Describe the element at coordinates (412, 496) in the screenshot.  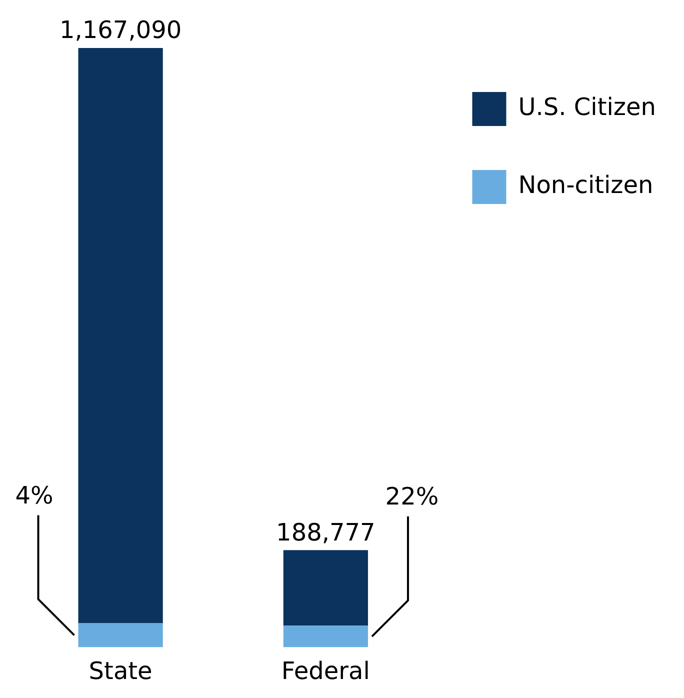
I see `annotation: 22%` at that location.